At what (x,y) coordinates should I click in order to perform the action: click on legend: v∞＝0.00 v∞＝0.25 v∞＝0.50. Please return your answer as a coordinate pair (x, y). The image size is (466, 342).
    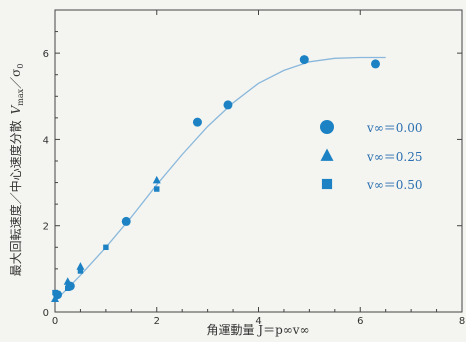
    Looking at the image, I should click on (371, 156).